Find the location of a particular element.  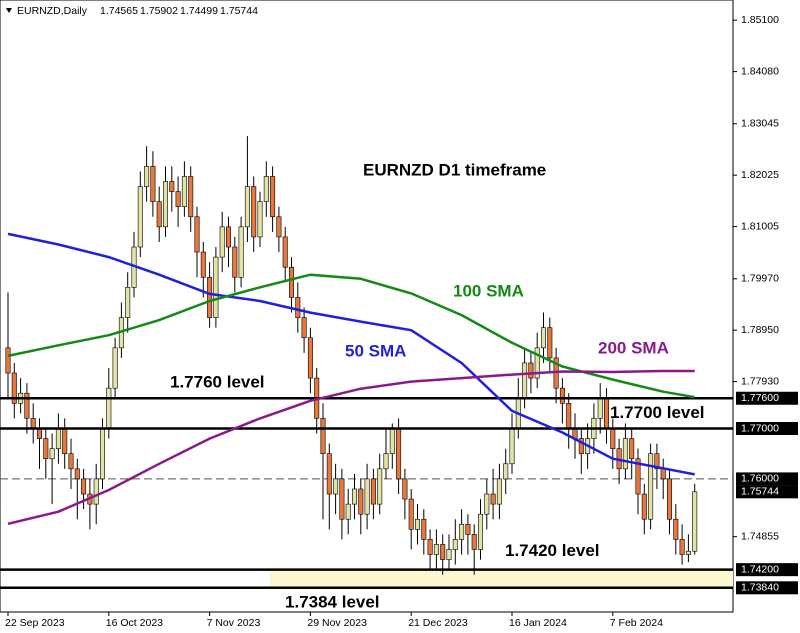

price-marker-label: 1.74200 is located at coordinates (760, 569).